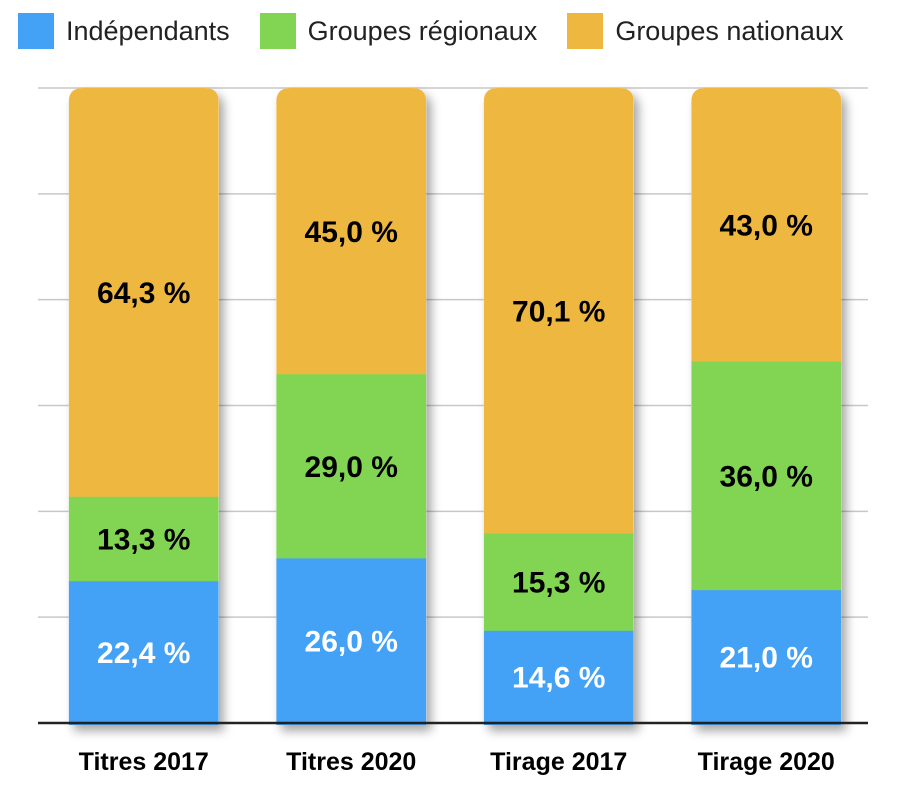 The width and height of the screenshot is (906, 788). I want to click on legend-item-independants: Indépendants, so click(124, 31).